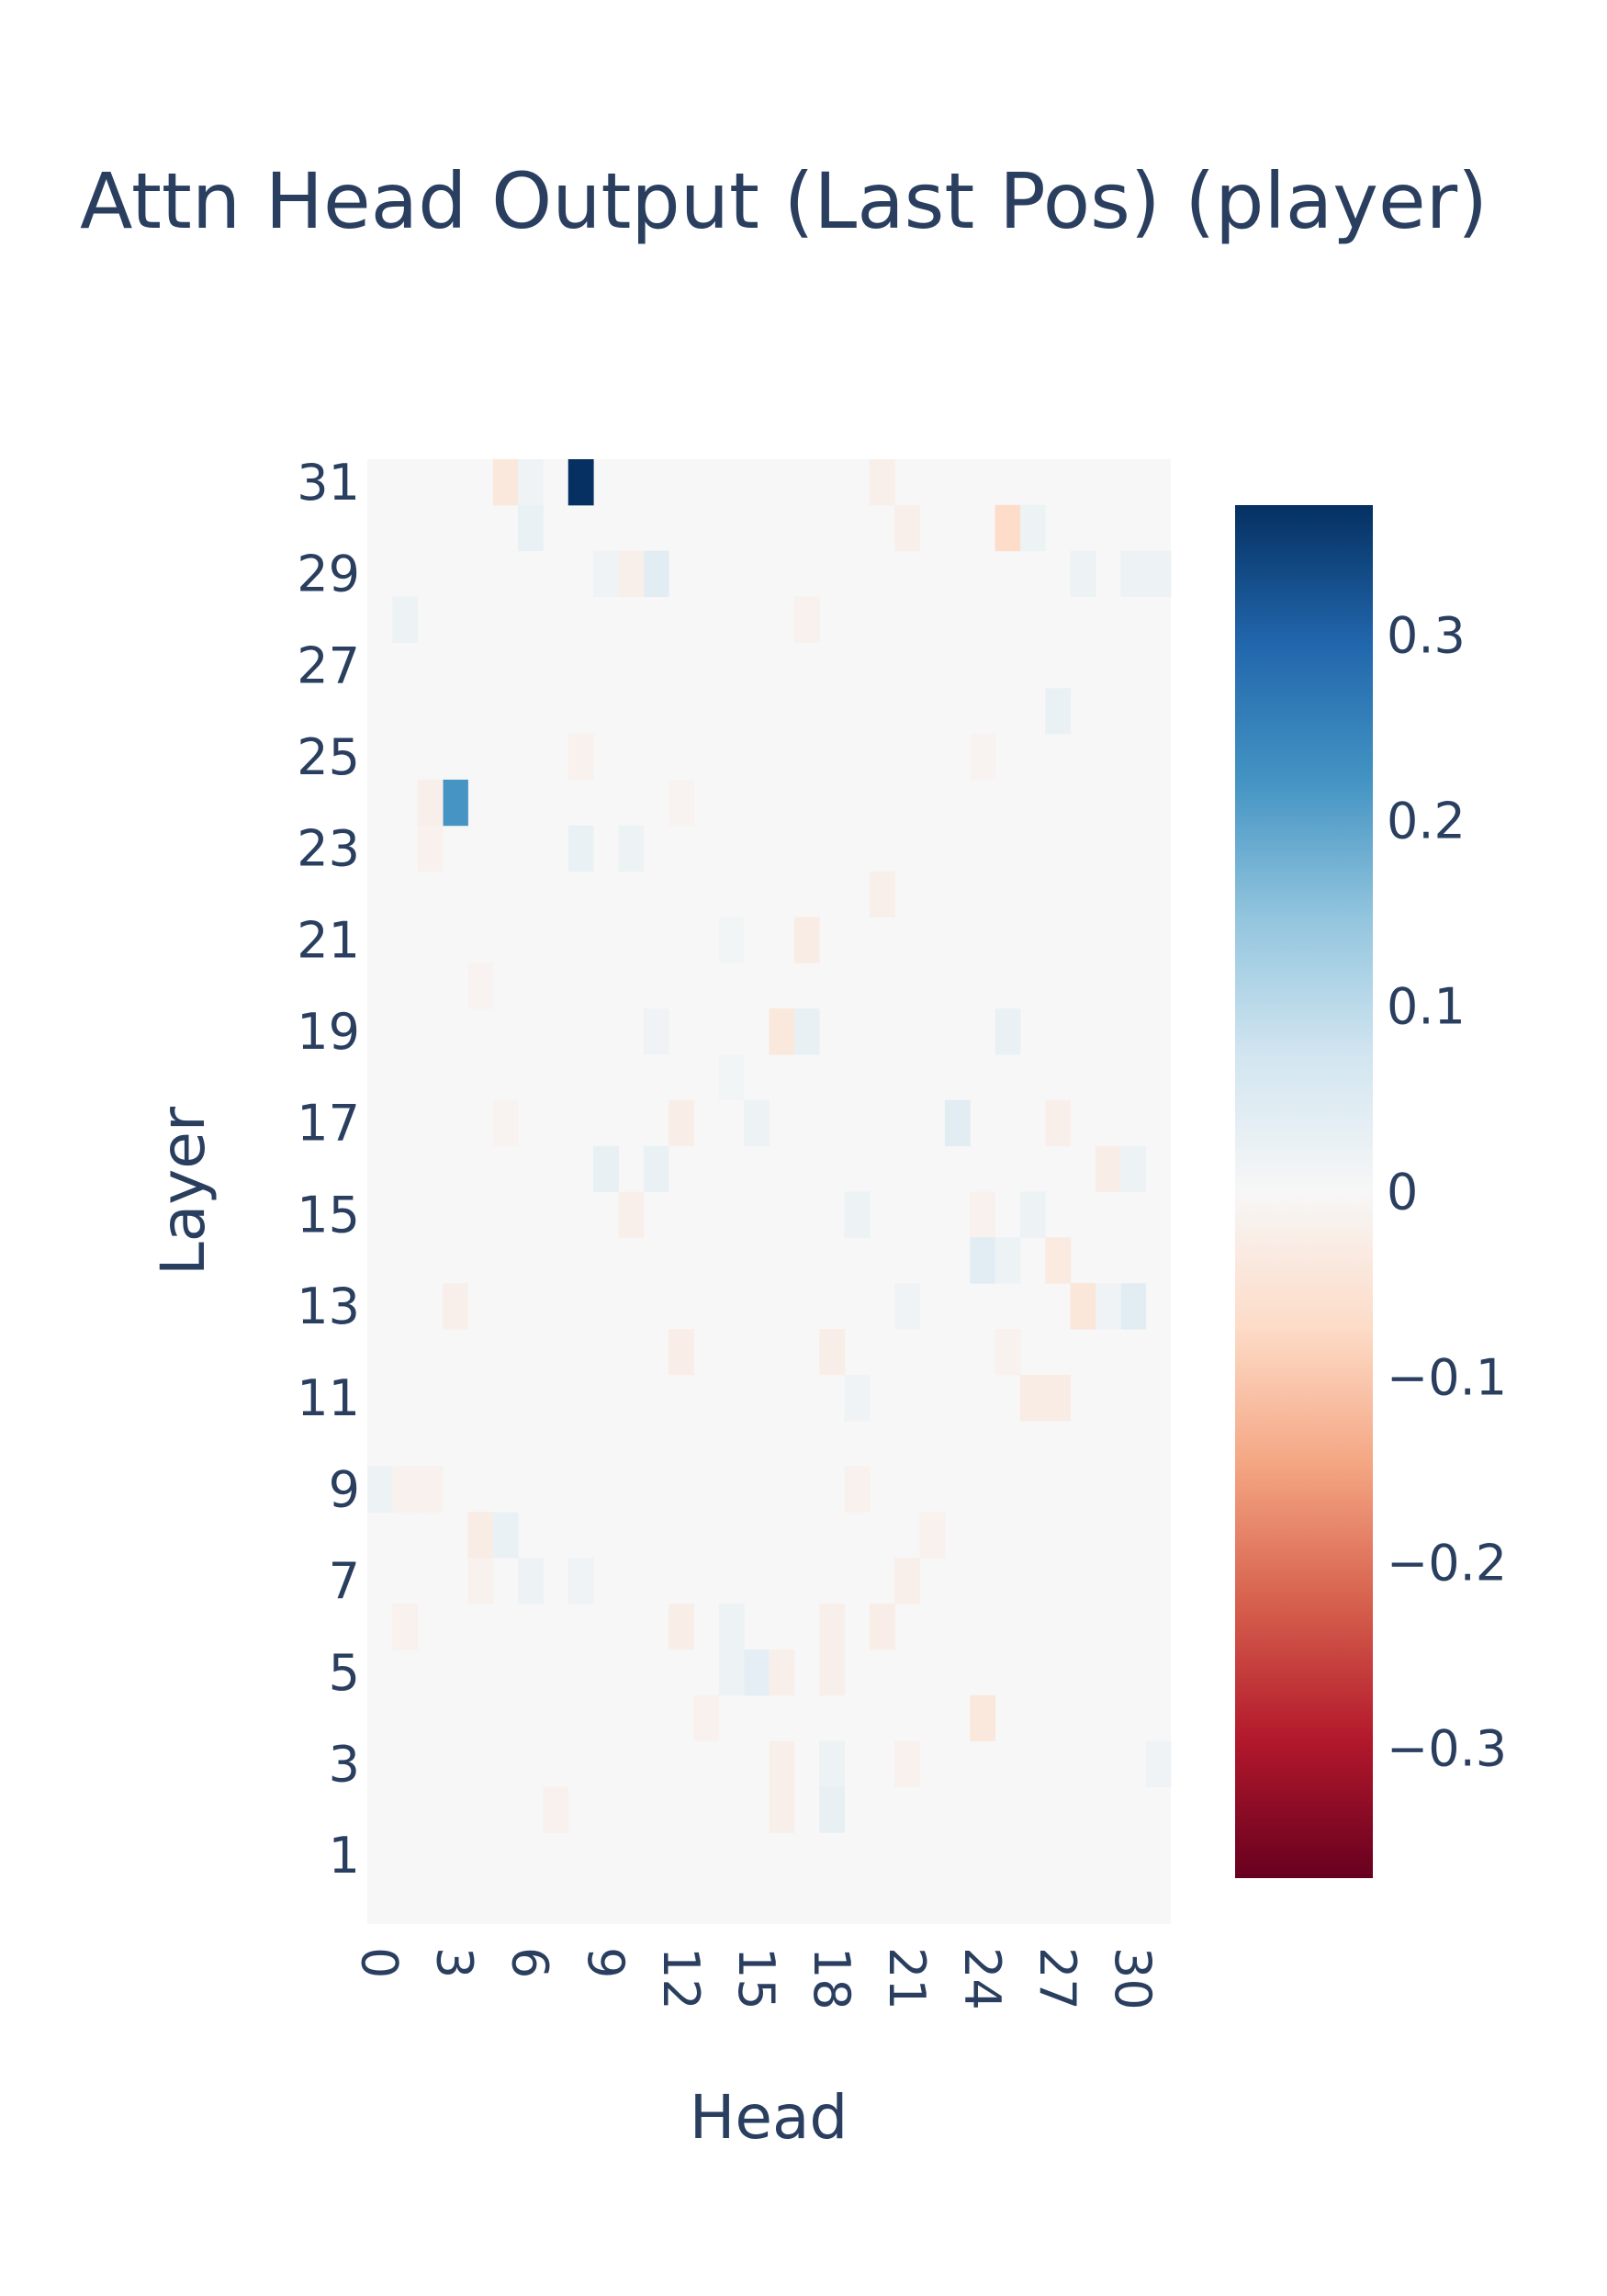 The image size is (1607, 2296). What do you see at coordinates (328, 757) in the screenshot?
I see `y-tick-label: 25` at bounding box center [328, 757].